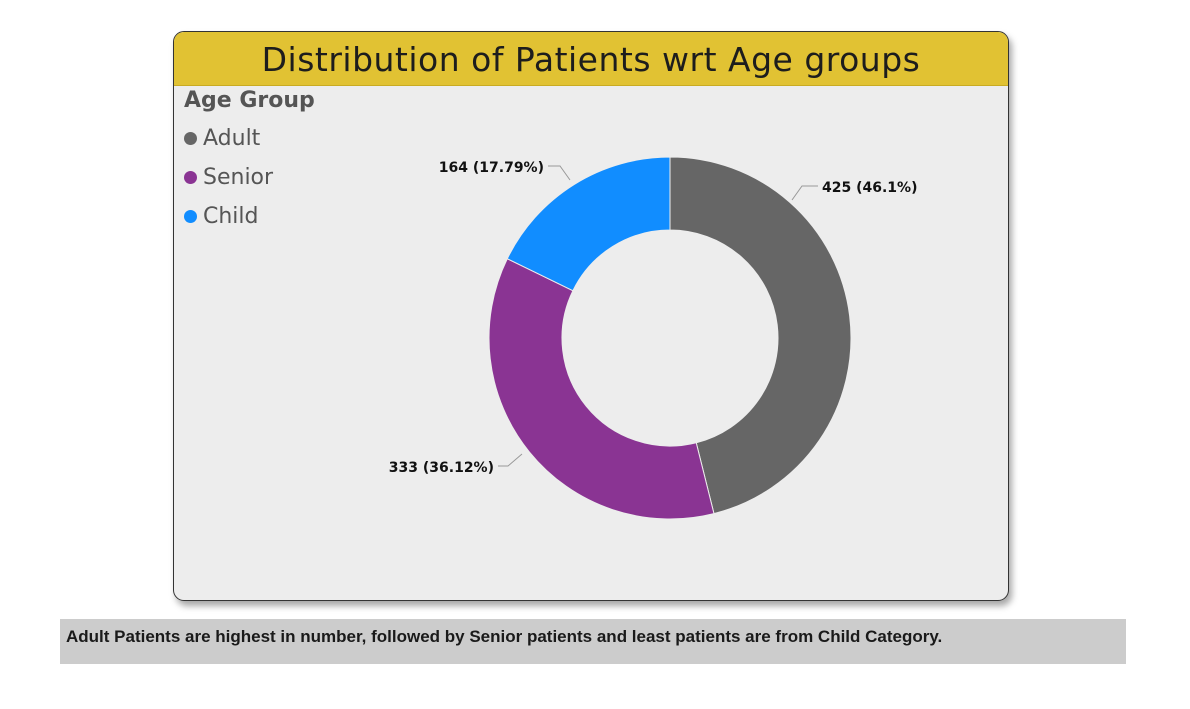 The height and width of the screenshot is (709, 1190). I want to click on donut-slice-adult, so click(760, 335).